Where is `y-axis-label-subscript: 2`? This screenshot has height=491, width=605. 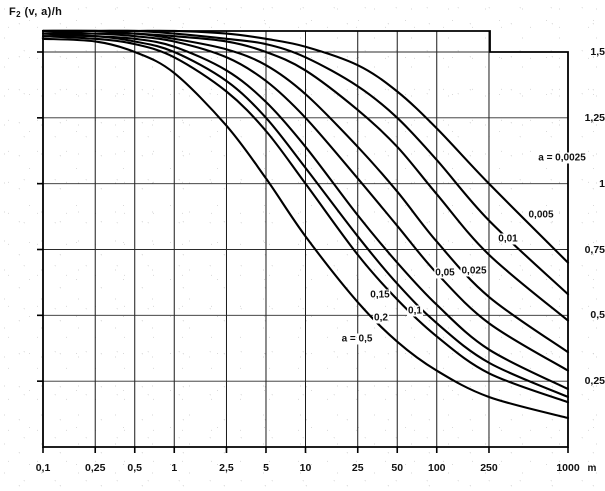 y-axis-label-subscript: 2 is located at coordinates (18, 14).